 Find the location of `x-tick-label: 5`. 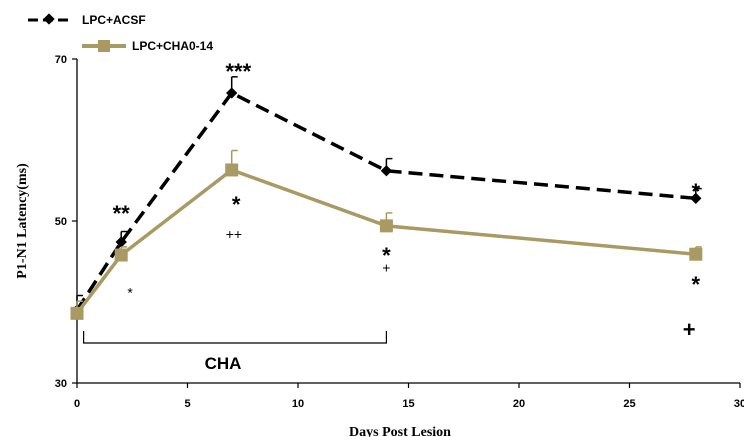

x-tick-label: 5 is located at coordinates (187, 404).